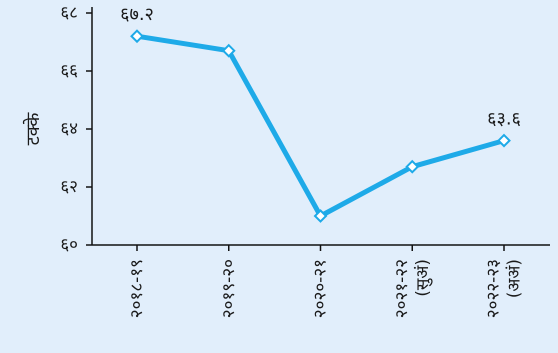  I want to click on x-tick-label-line: २०२२-२३, so click(494, 288).